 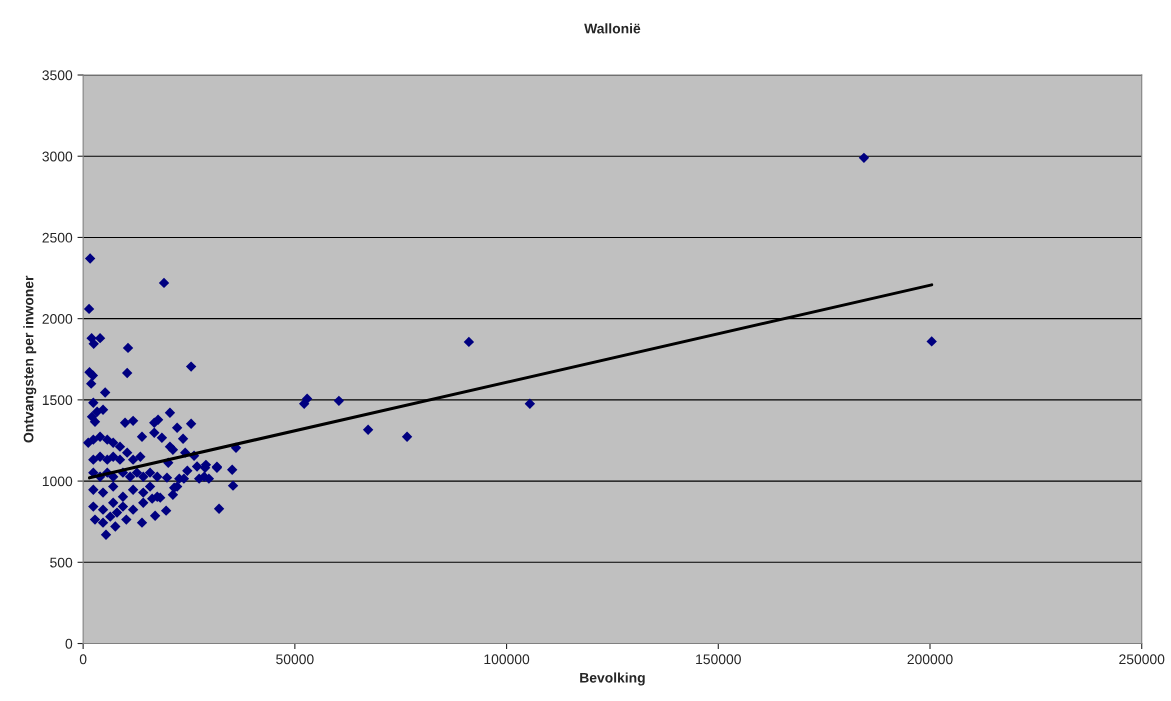 I want to click on x-tick-label: 150000, so click(x=718, y=659).